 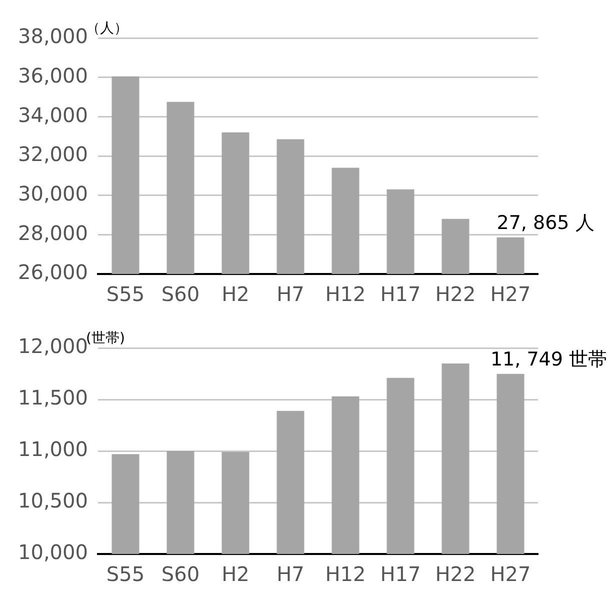 What do you see at coordinates (548, 359) in the screenshot?
I see `annotation: 11, 749 世帯` at bounding box center [548, 359].